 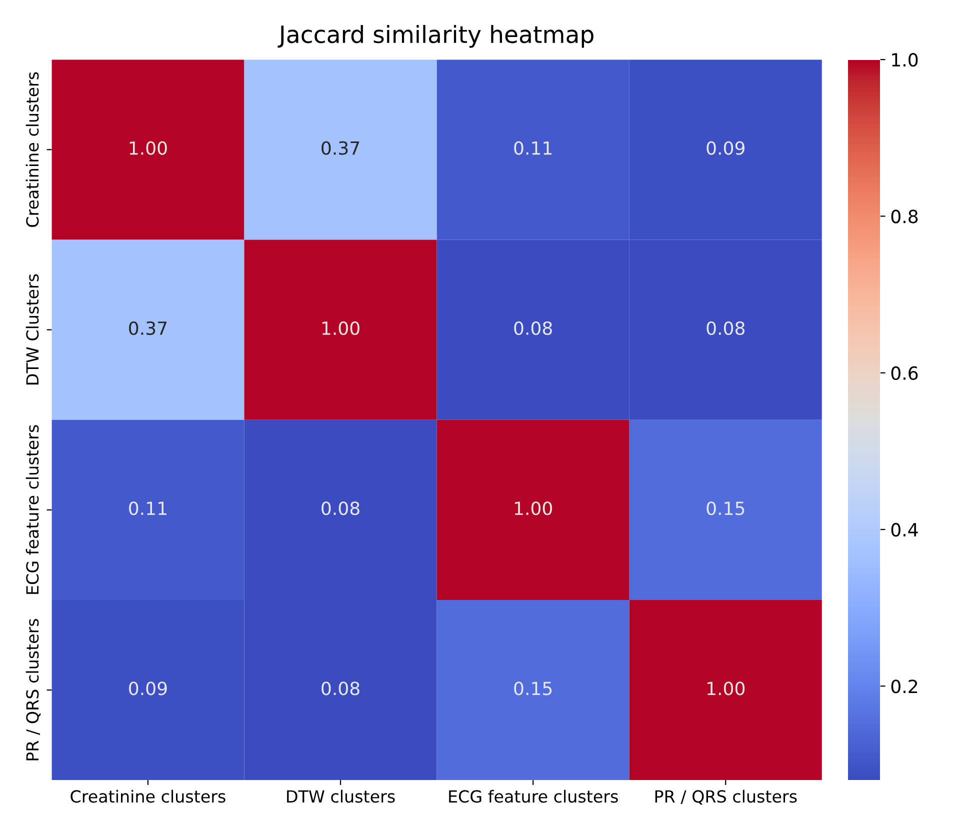 What do you see at coordinates (533, 796) in the screenshot?
I see `x-tick-label: ECG feature clusters` at bounding box center [533, 796].